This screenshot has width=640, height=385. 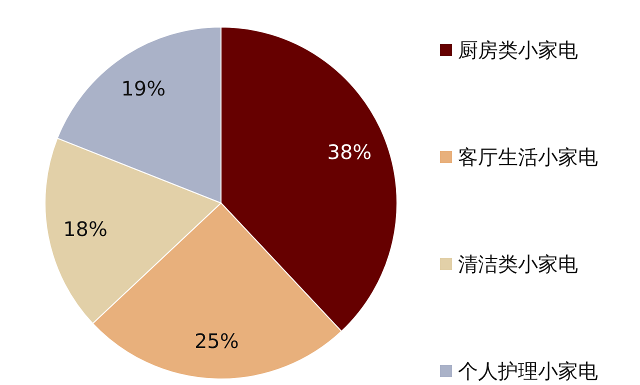 I want to click on data-label: 38%, so click(x=349, y=152).